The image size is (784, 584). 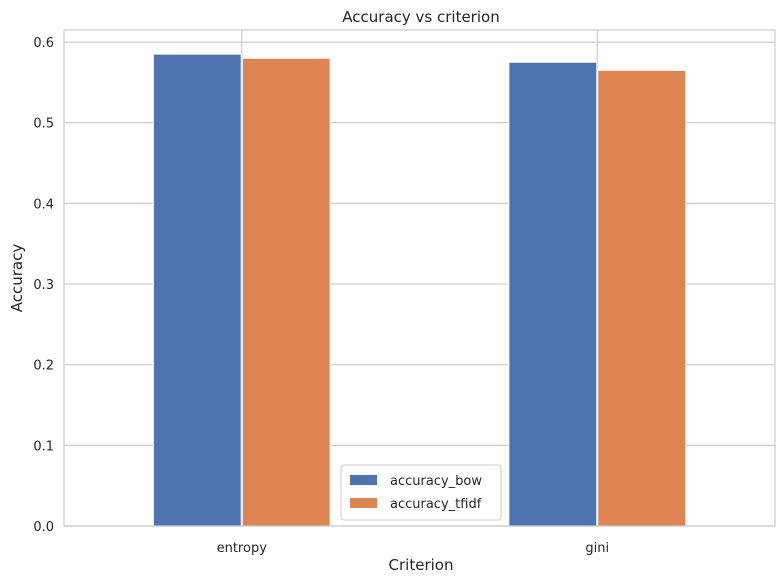 What do you see at coordinates (43, 527) in the screenshot?
I see `y-tick-label: 0.0` at bounding box center [43, 527].